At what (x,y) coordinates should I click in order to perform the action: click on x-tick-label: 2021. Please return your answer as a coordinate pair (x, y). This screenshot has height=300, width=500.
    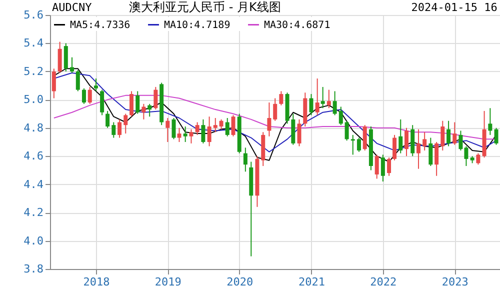
    Looking at the image, I should click on (311, 282).